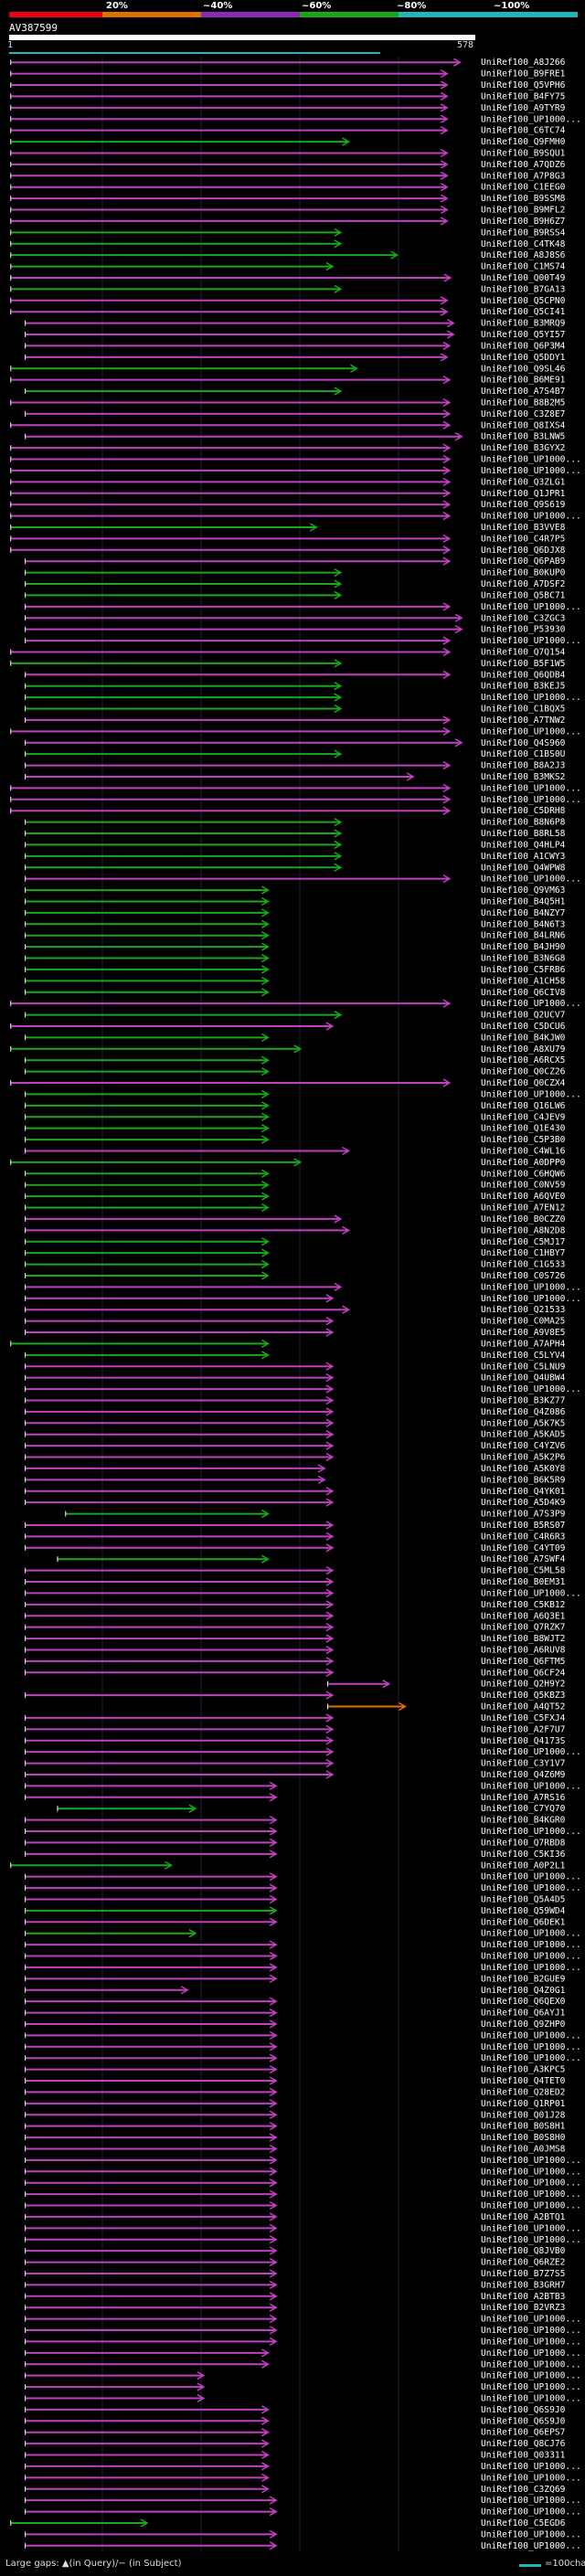 The width and height of the screenshot is (585, 2576). What do you see at coordinates (296, 2081) in the screenshot?
I see `hit-row: UniRef100_Q4TET0` at bounding box center [296, 2081].